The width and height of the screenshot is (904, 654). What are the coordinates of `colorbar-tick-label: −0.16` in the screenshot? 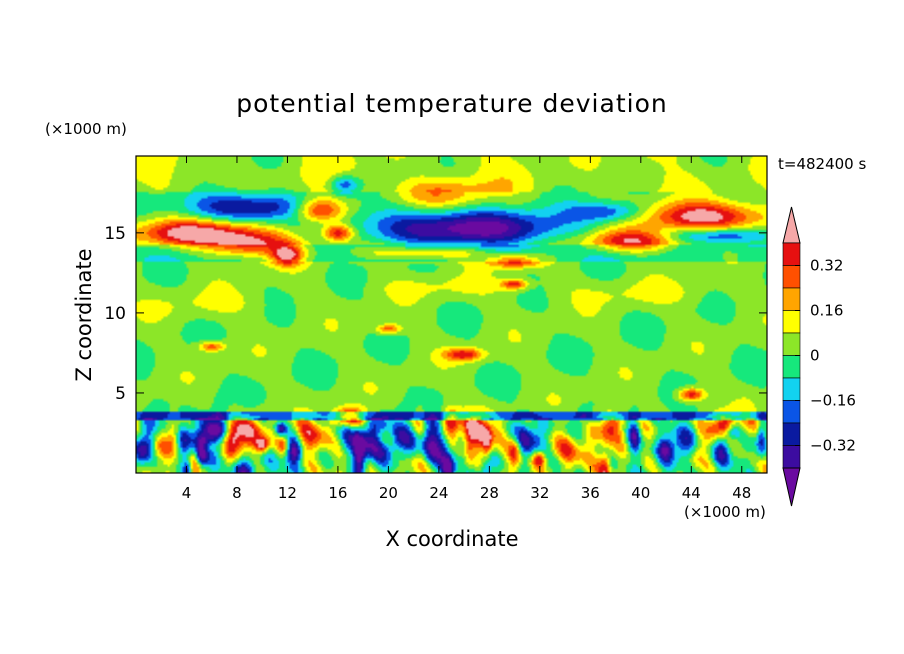 It's located at (833, 401).